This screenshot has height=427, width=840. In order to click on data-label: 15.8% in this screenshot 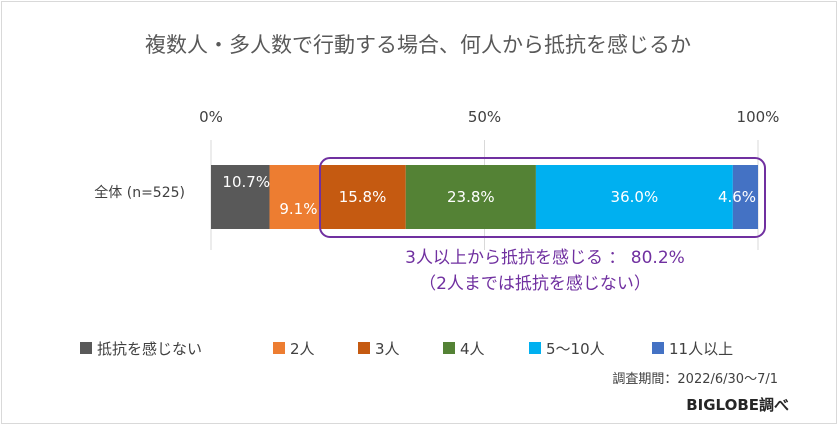, I will do `click(363, 197)`.